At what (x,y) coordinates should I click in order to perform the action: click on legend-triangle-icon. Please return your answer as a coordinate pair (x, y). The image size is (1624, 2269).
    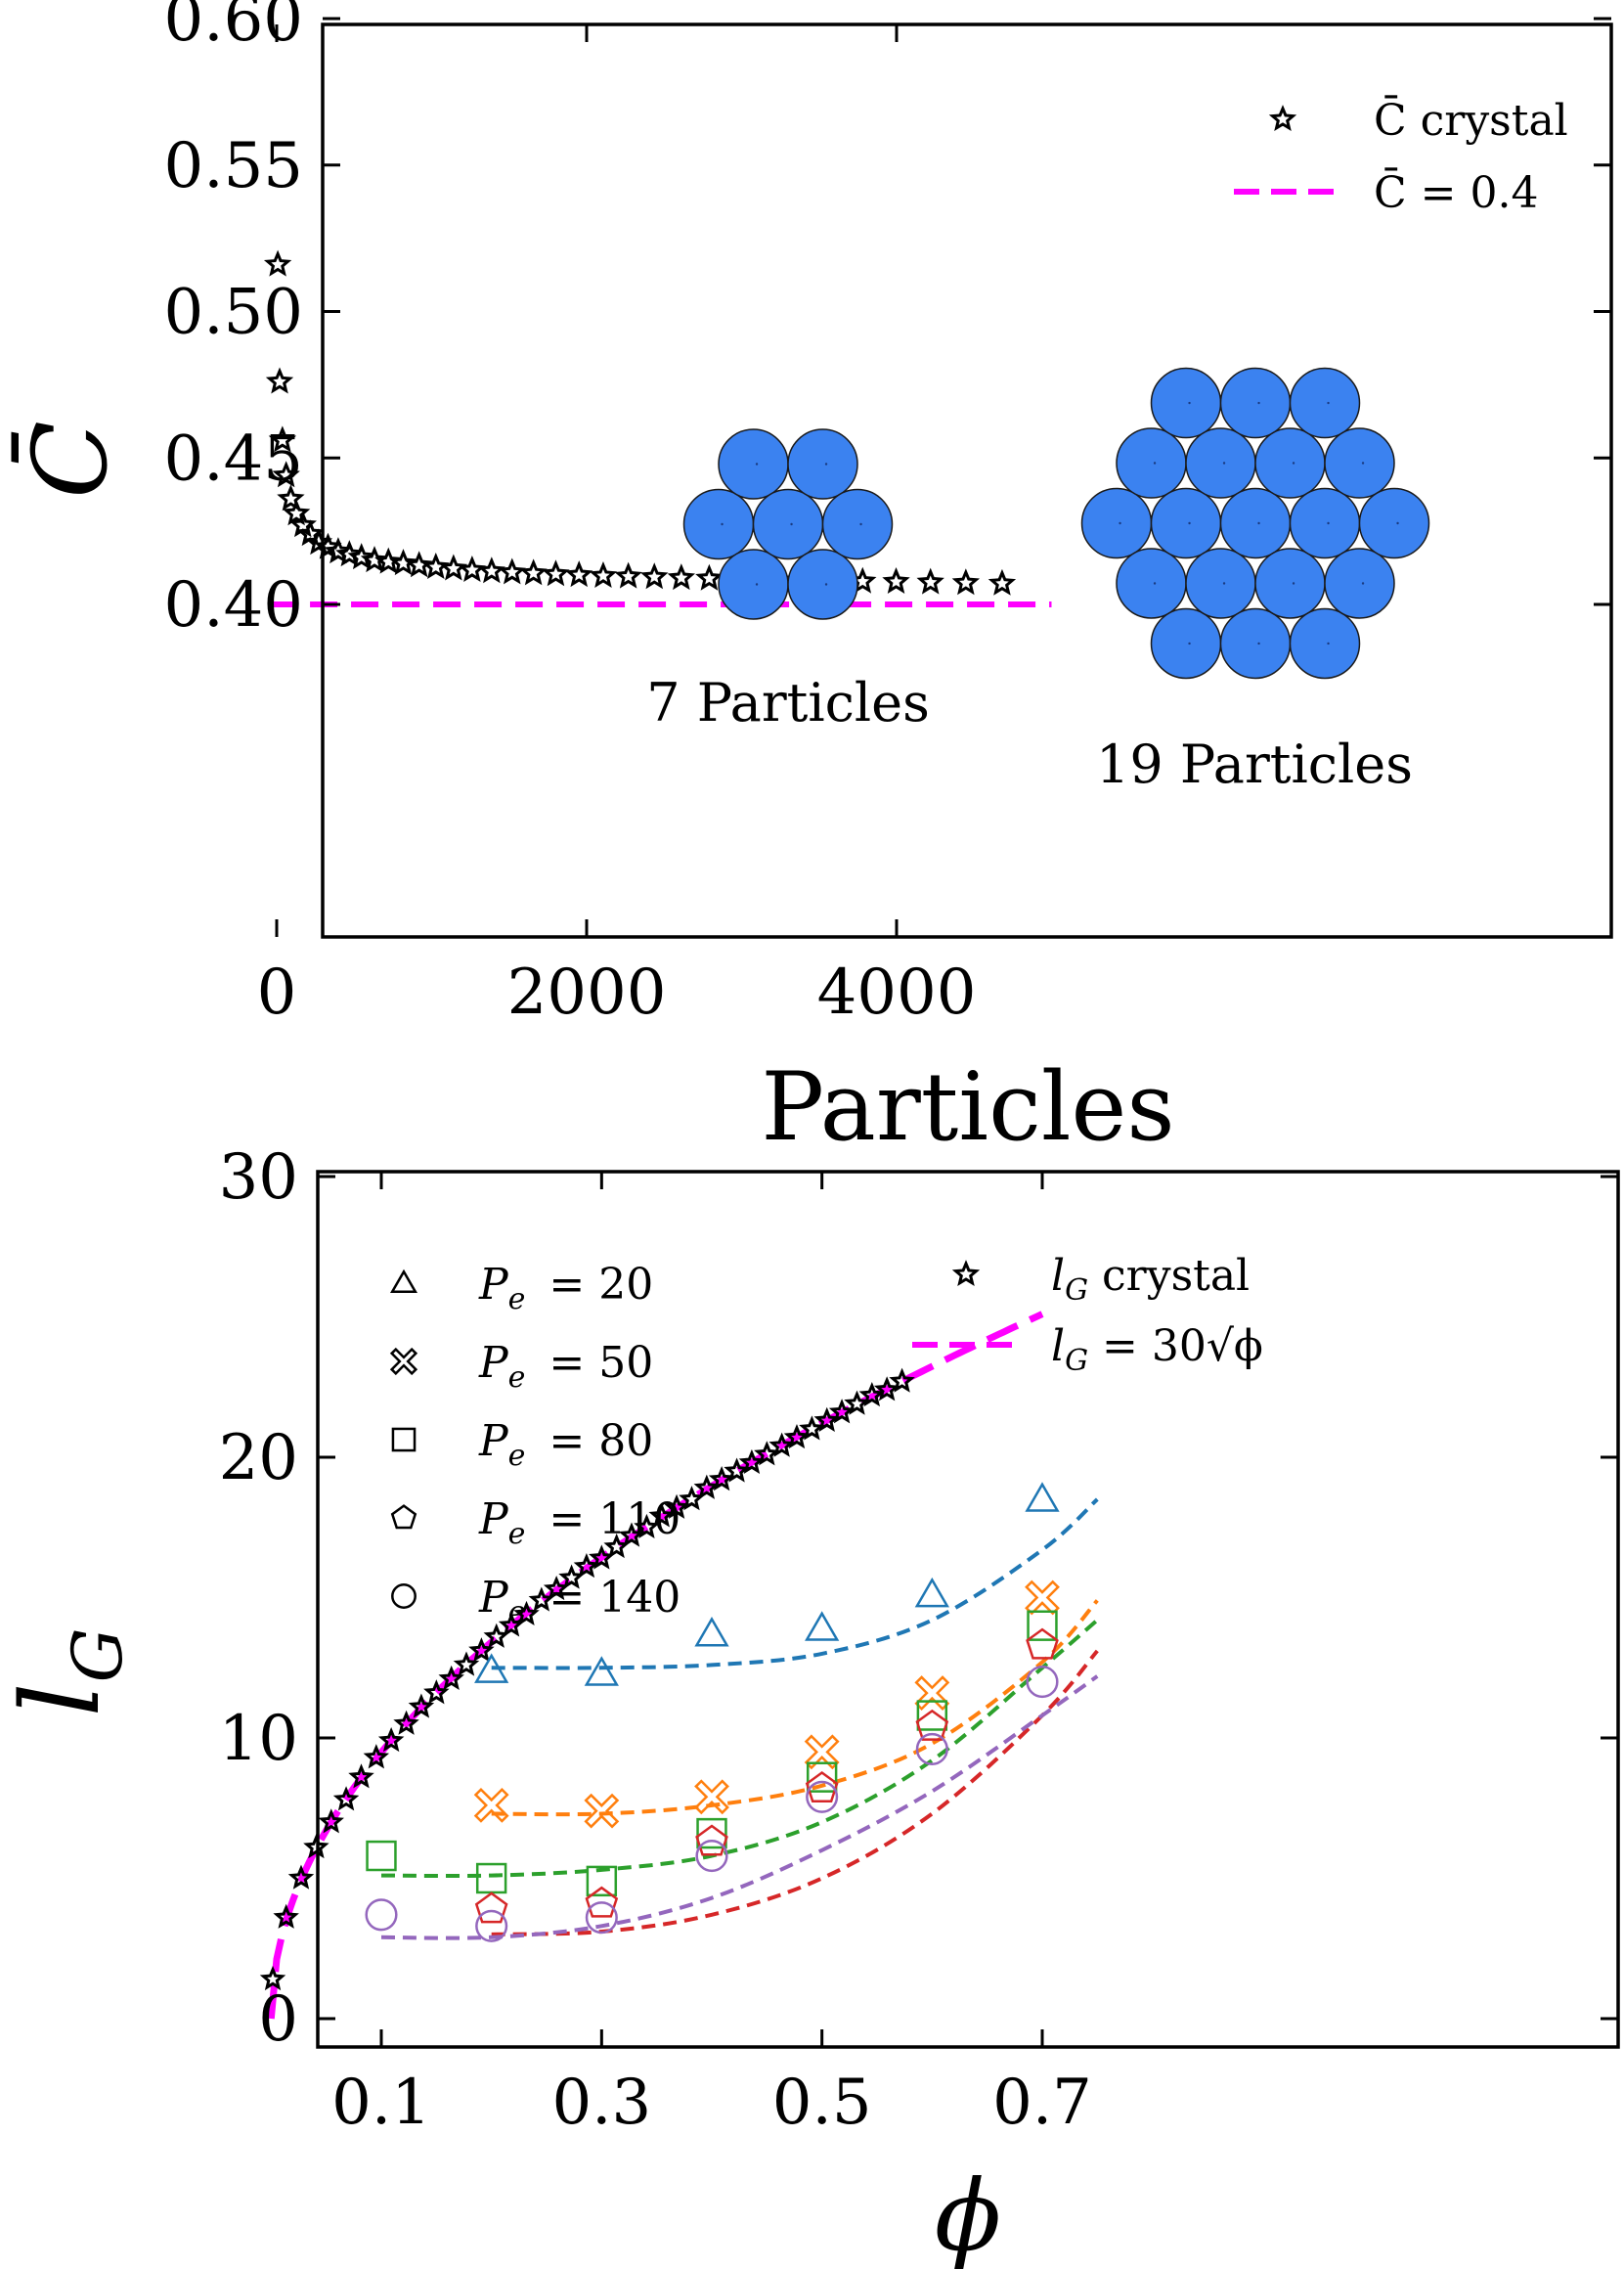
    Looking at the image, I should click on (404, 1281).